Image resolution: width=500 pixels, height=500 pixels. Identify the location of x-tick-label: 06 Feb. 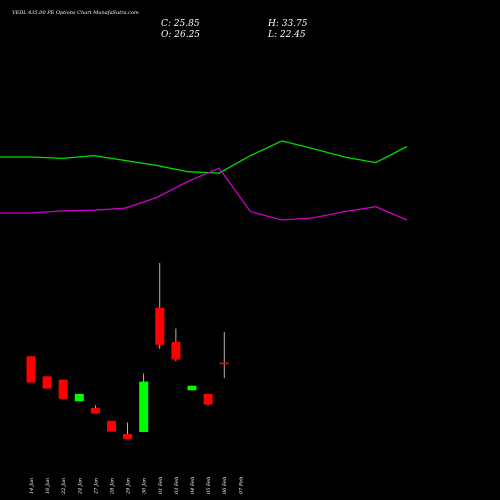
(225, 485).